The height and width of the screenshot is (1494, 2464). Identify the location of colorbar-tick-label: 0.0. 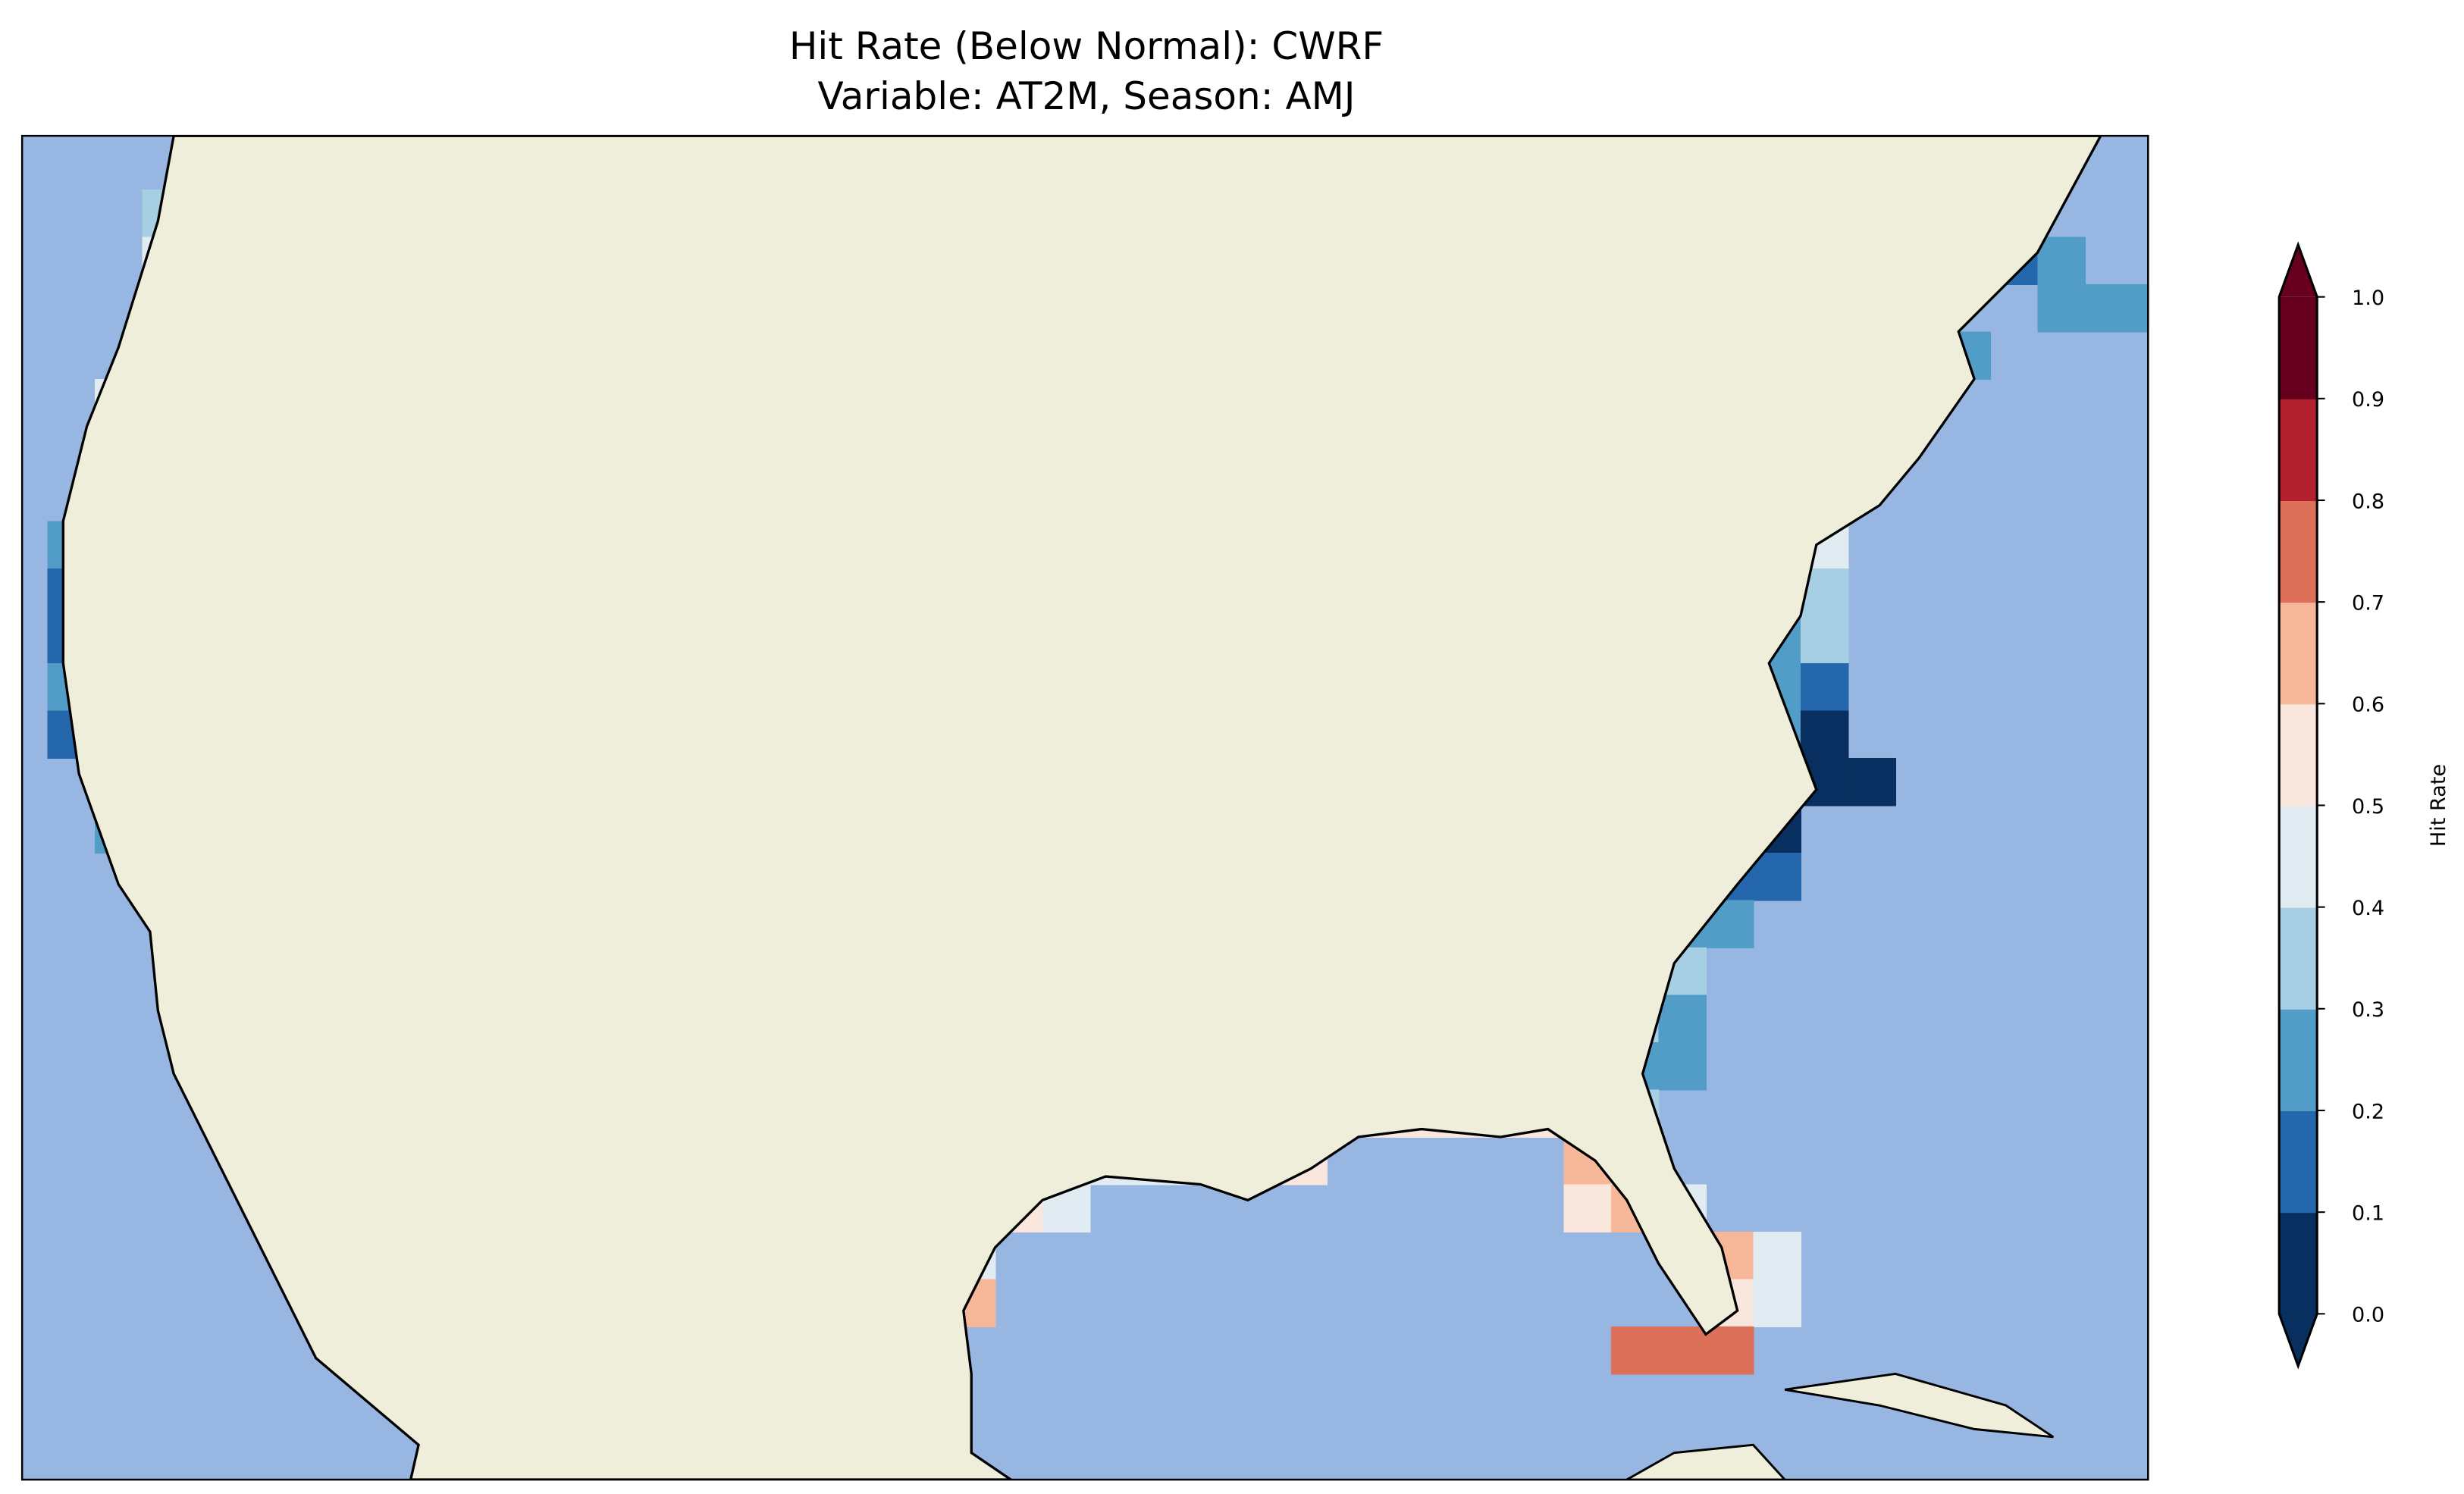
(2368, 1315).